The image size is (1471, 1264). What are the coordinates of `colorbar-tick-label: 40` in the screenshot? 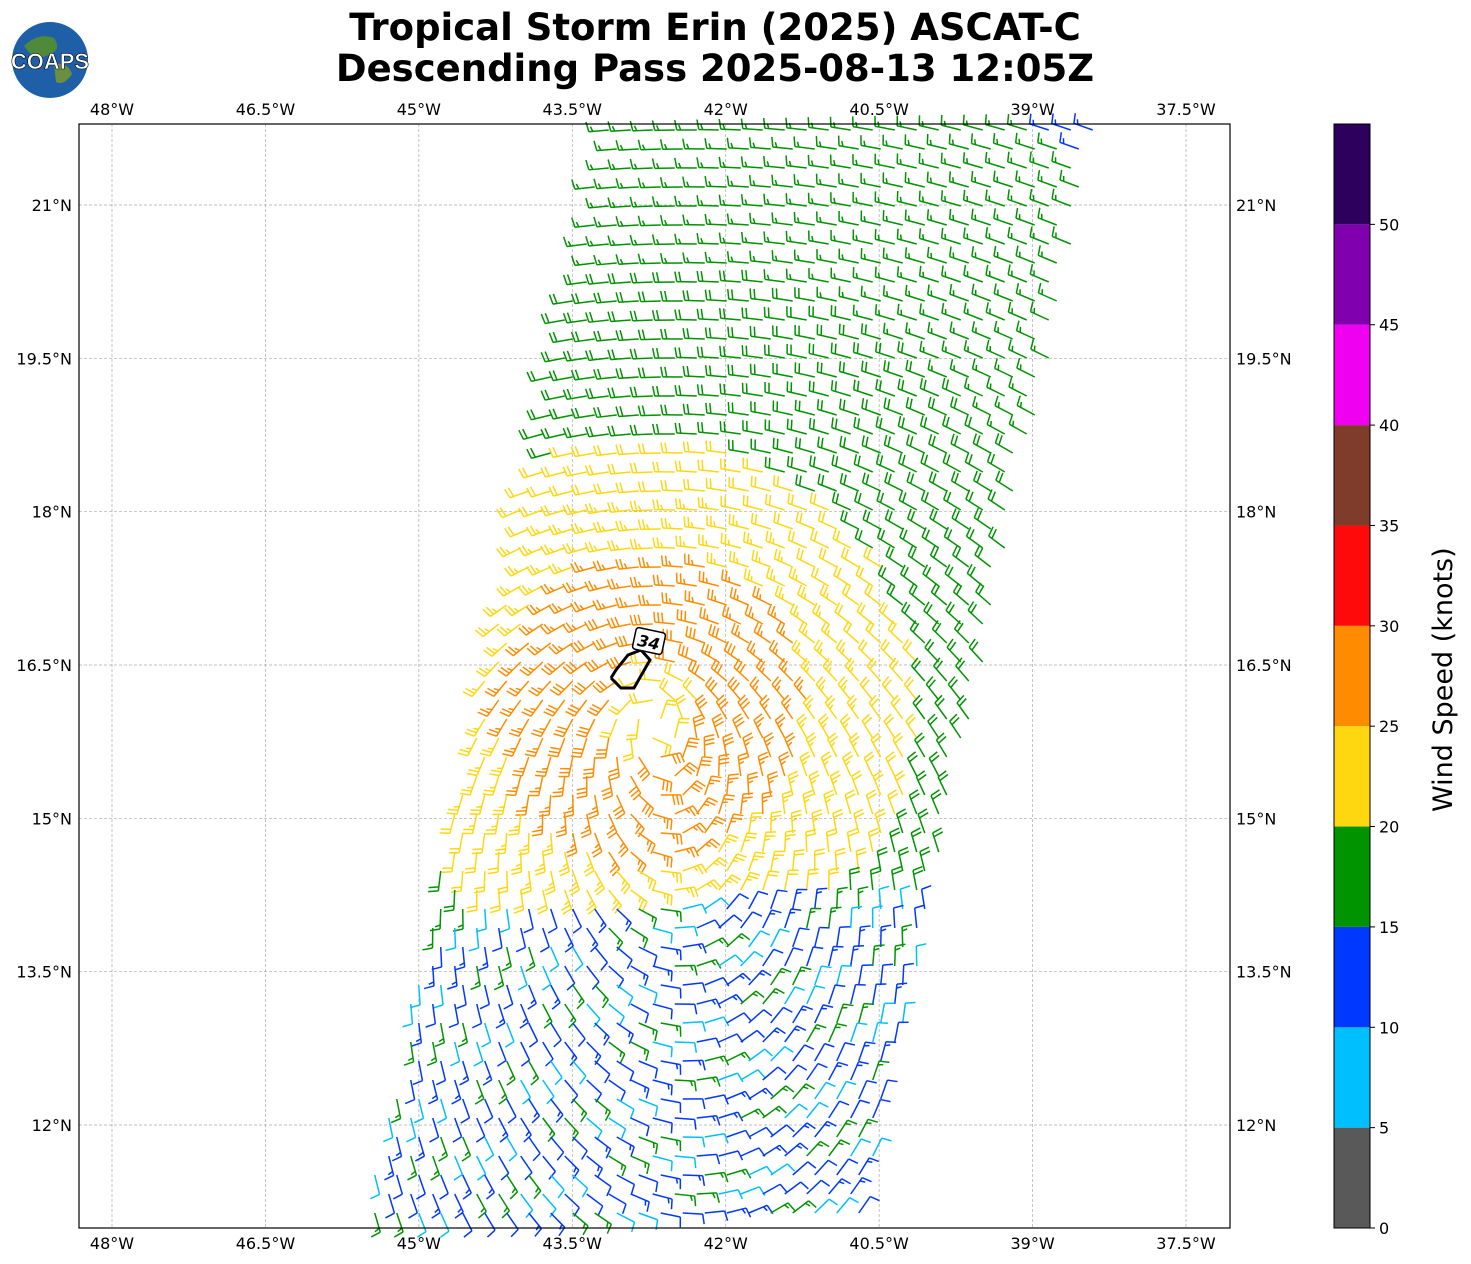 It's located at (1389, 425).